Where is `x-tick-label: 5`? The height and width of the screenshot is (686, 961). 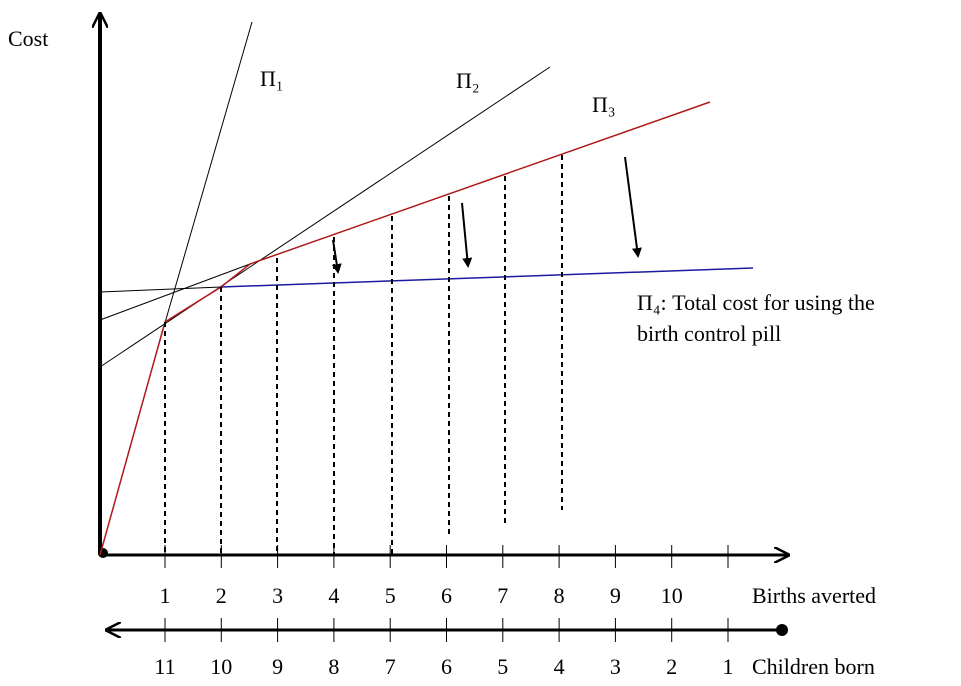 x-tick-label: 5 is located at coordinates (390, 595).